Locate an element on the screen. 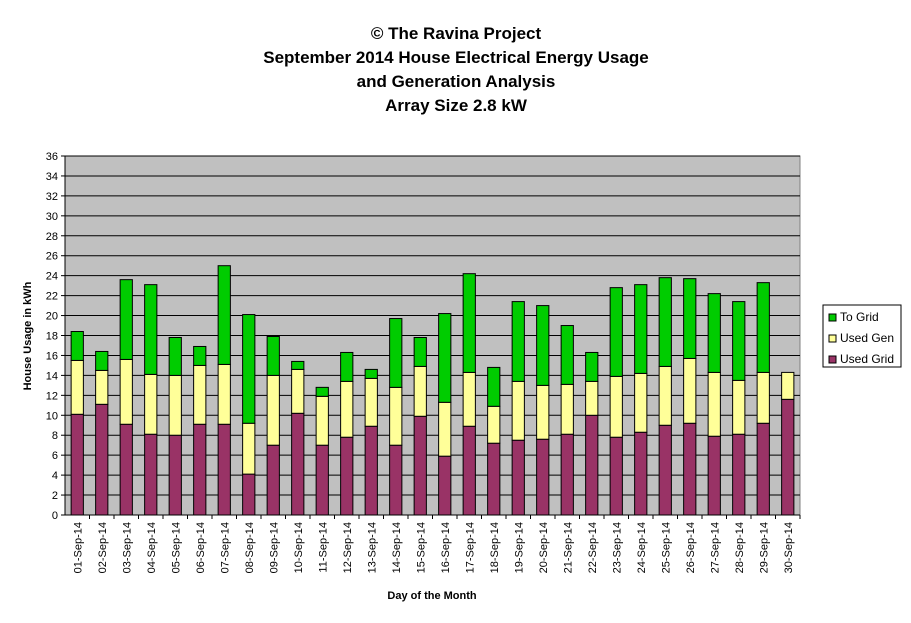 This screenshot has height=623, width=911. x-tick-label: 16-Sep-14 is located at coordinates (446, 547).